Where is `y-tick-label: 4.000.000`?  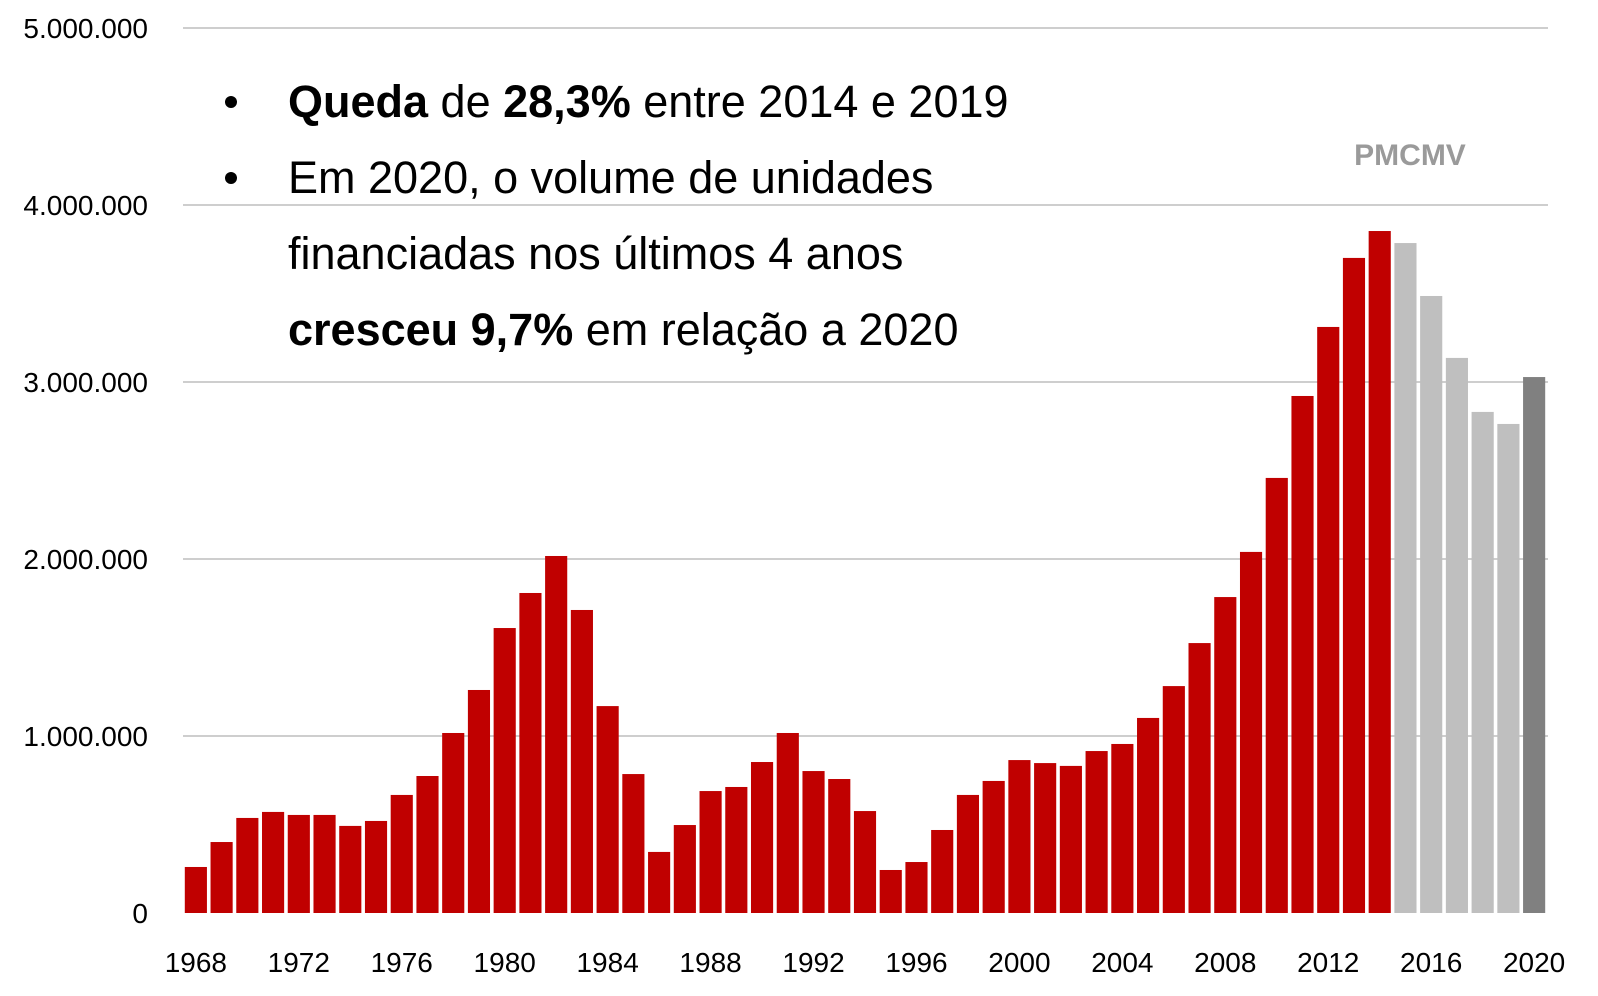
y-tick-label: 4.000.000 is located at coordinates (85, 205).